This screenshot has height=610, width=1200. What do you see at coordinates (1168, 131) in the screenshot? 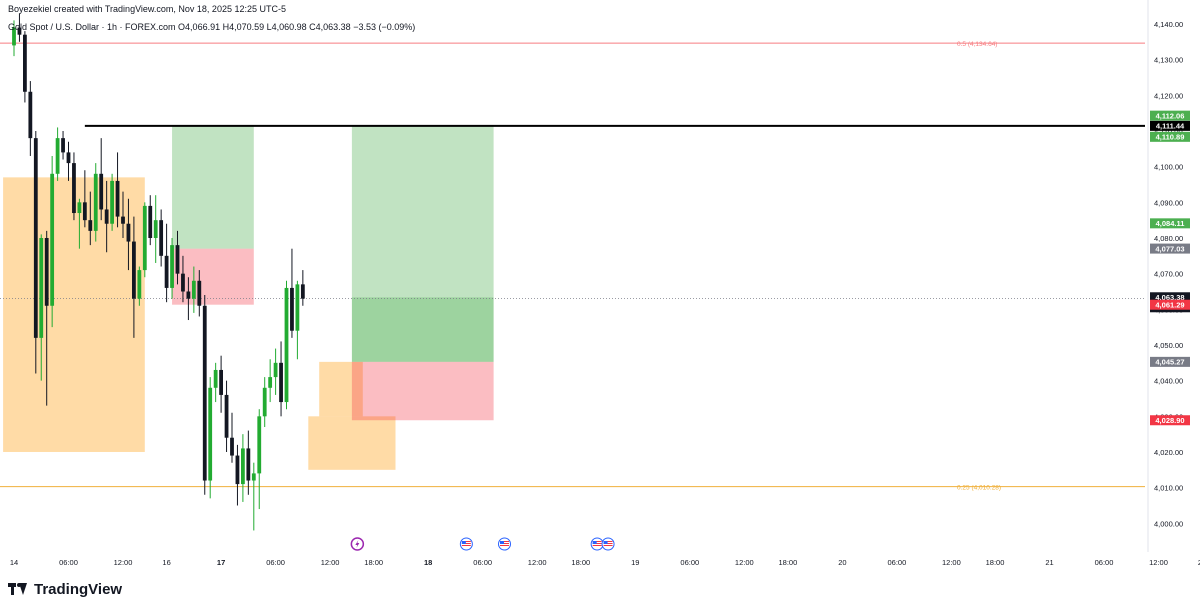
I see `price-tick-label: 4,110.00` at bounding box center [1168, 131].